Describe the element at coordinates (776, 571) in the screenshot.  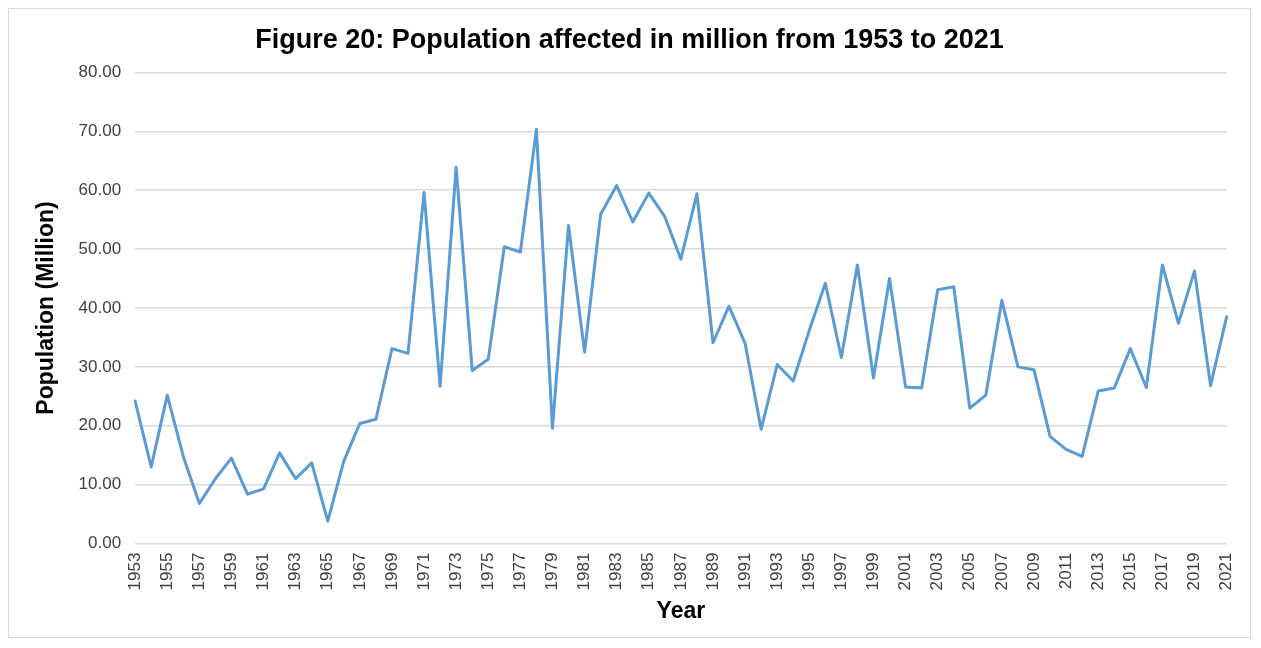
I see `x-tick-label: 1993` at that location.